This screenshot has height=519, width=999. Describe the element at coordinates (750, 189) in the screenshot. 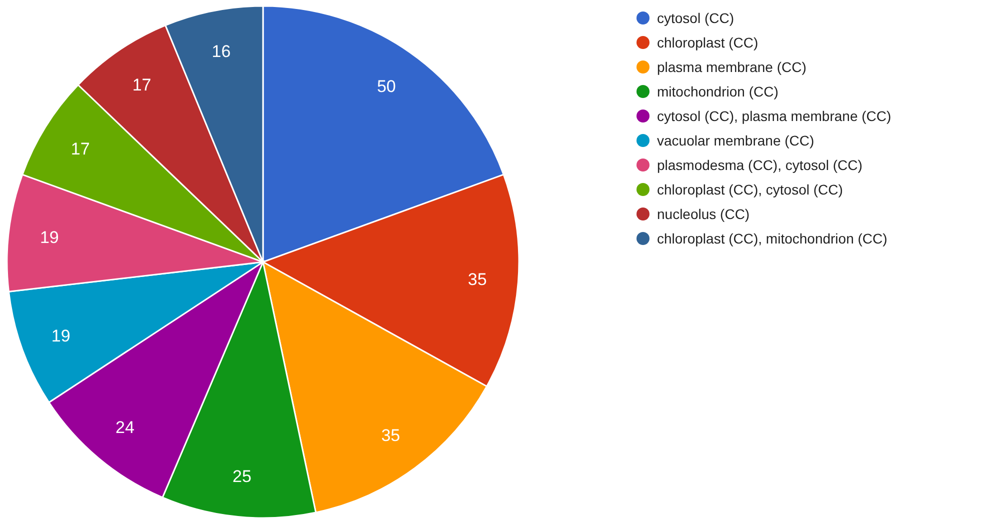

I see `legend-label: chloroplast (CC), cytosol (CC)` at that location.